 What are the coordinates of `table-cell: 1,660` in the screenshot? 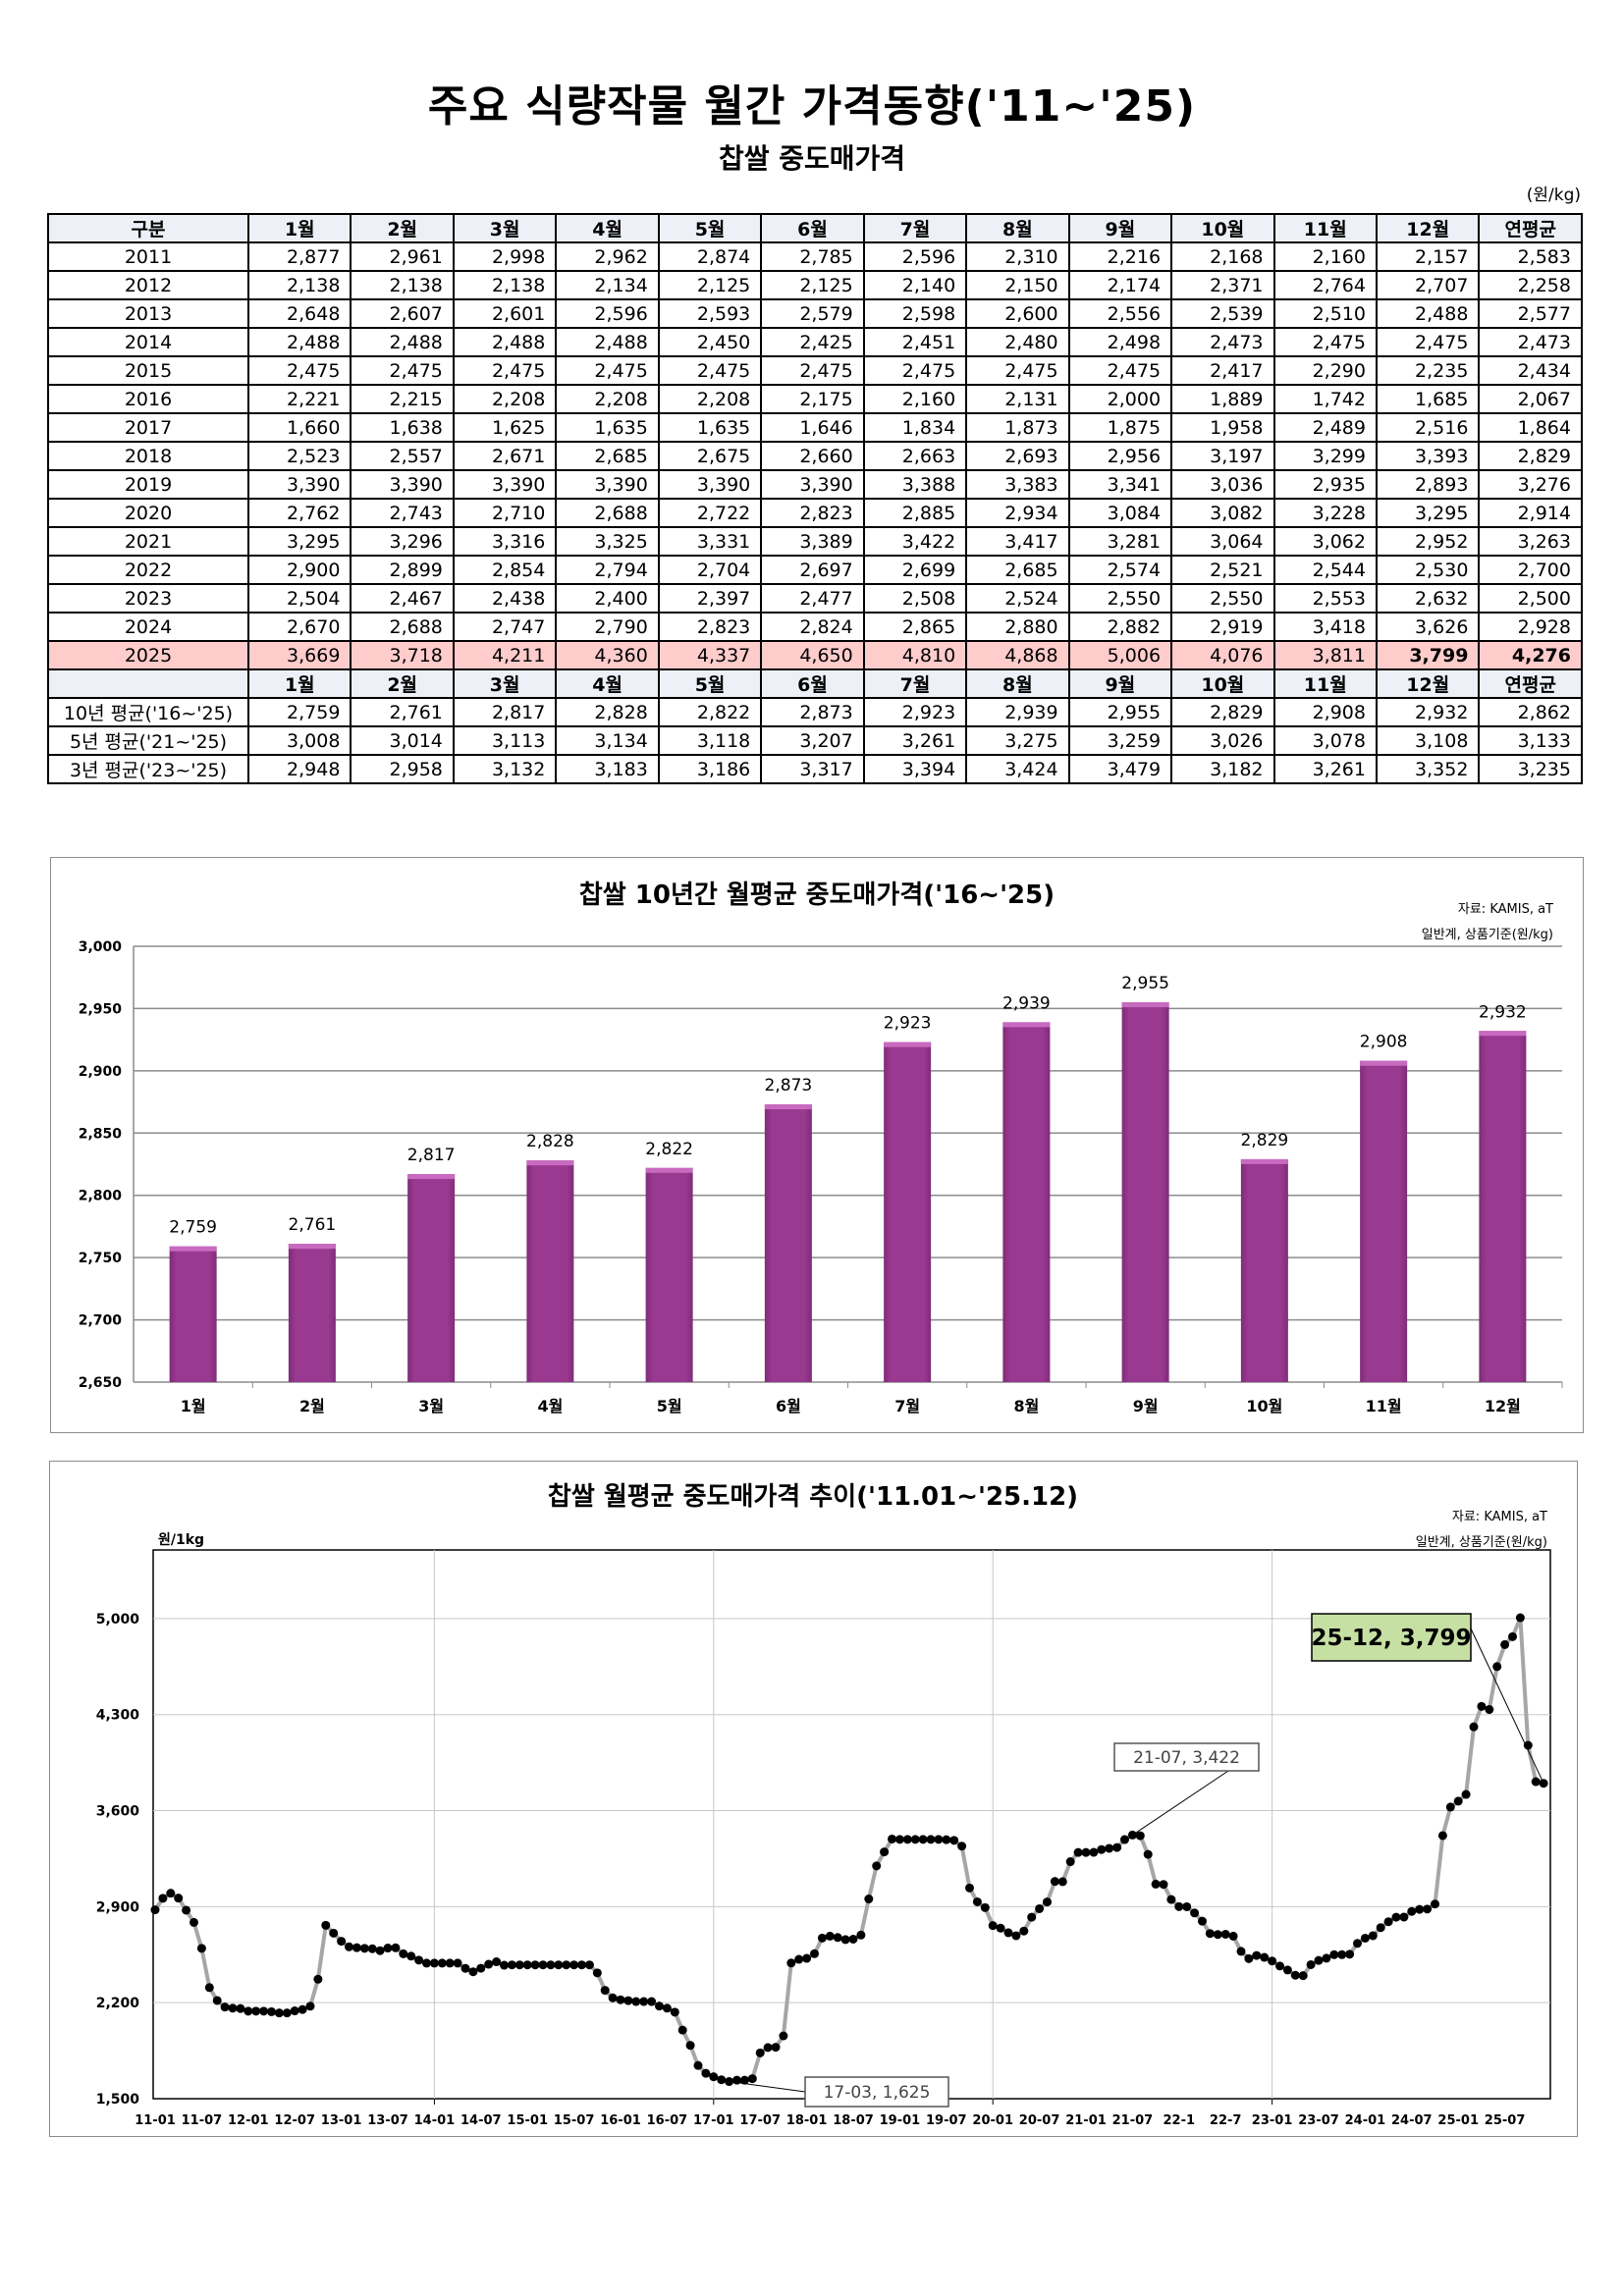 It's located at (299, 428).